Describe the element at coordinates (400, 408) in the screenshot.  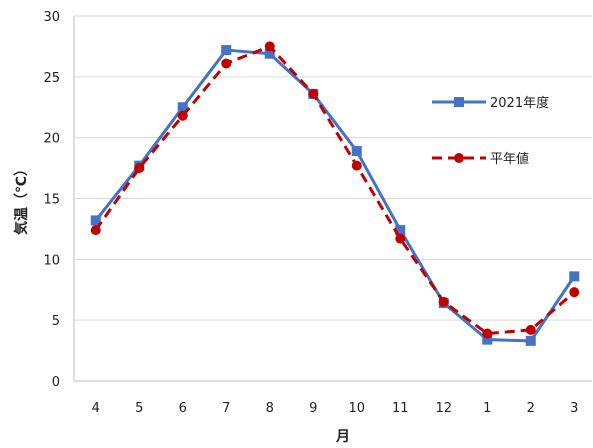
I see `x-tick-label: 11` at that location.